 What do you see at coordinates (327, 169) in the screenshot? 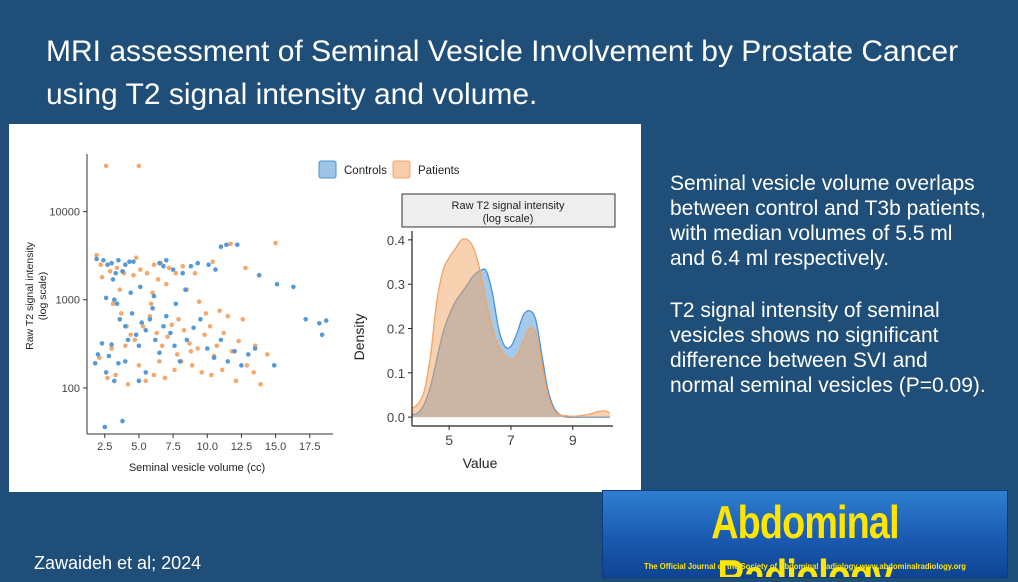
I see `legend-swatch-controls` at bounding box center [327, 169].